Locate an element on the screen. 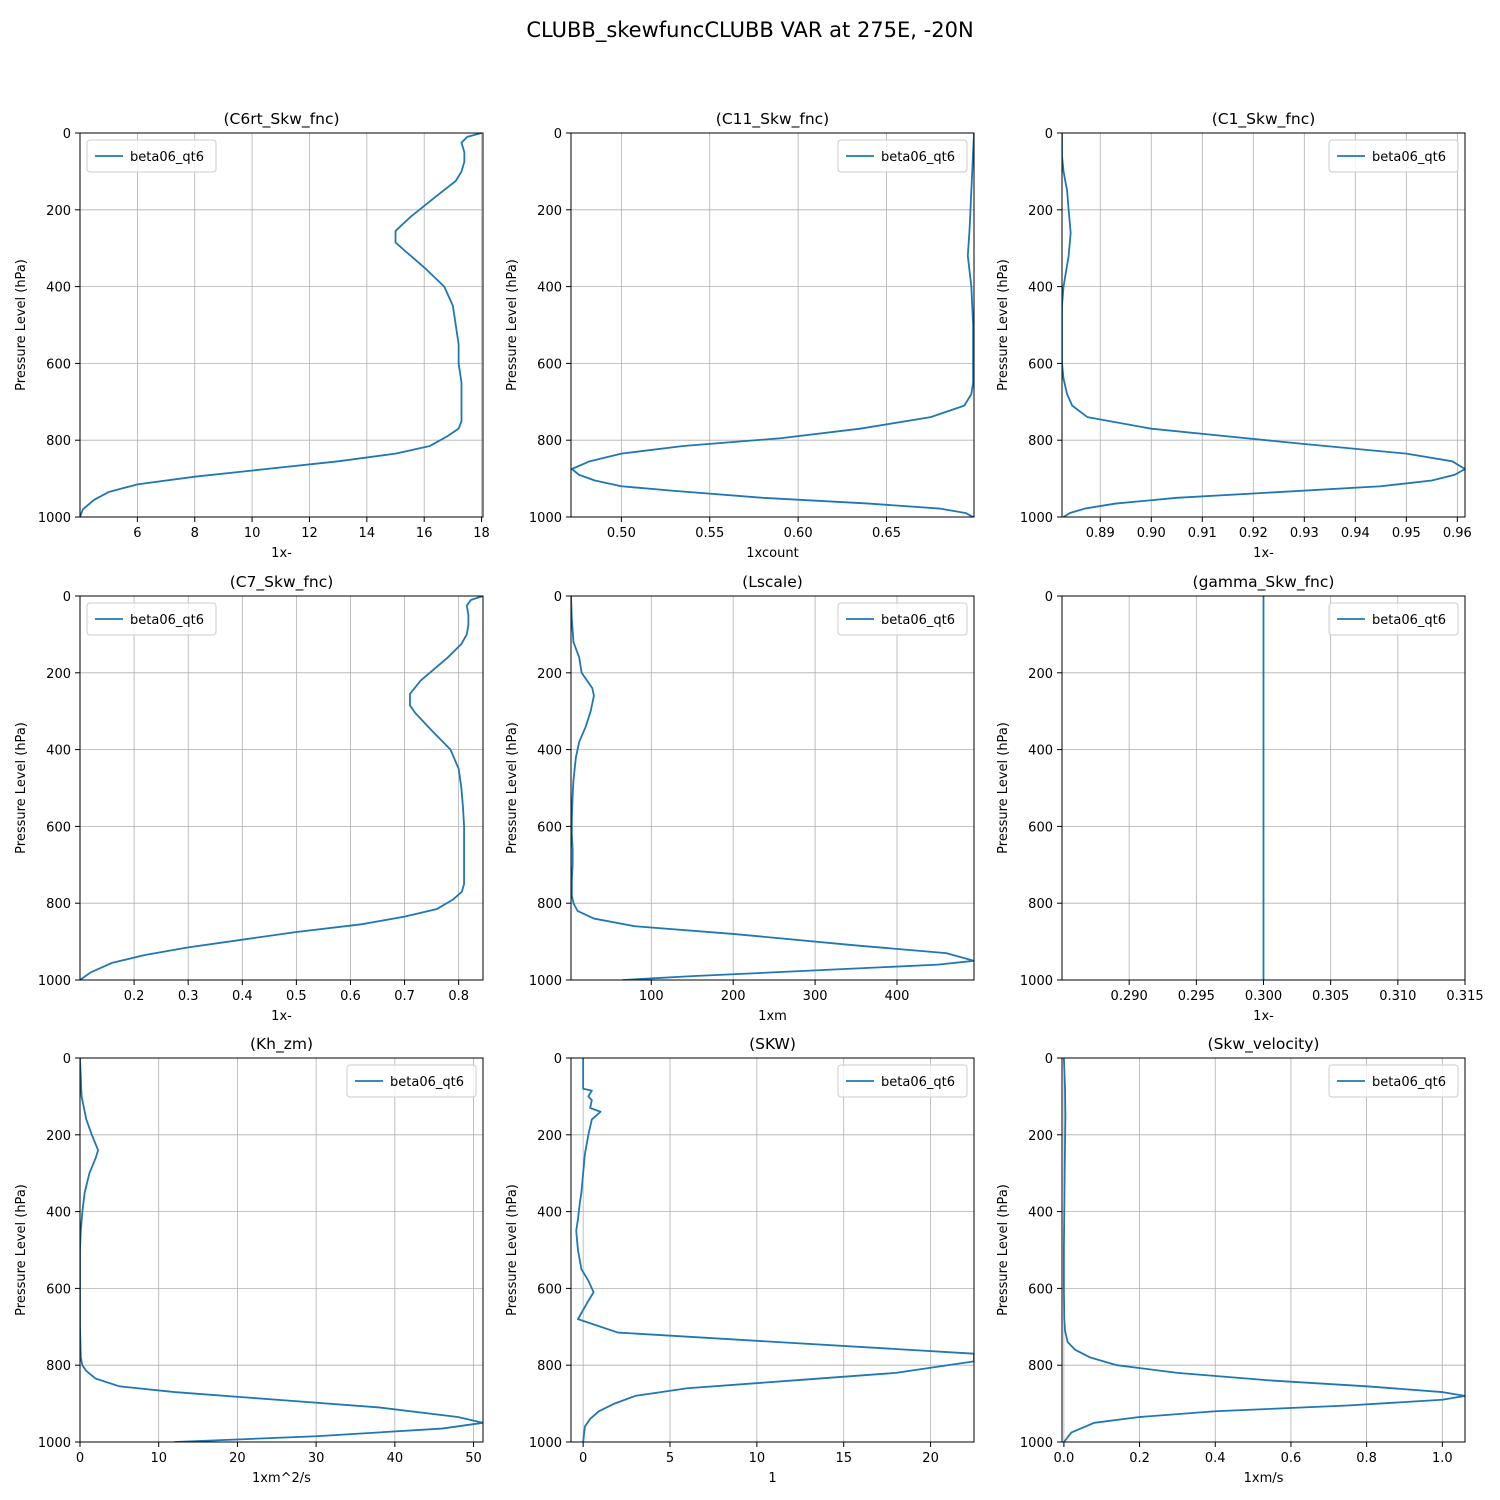  x-tick-label: 0.295 is located at coordinates (1196, 996).